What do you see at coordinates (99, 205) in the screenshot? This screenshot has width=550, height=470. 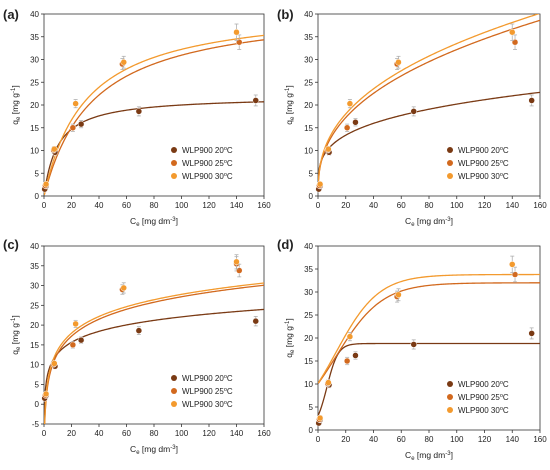 I see `x-tick-label: 40` at bounding box center [99, 205].